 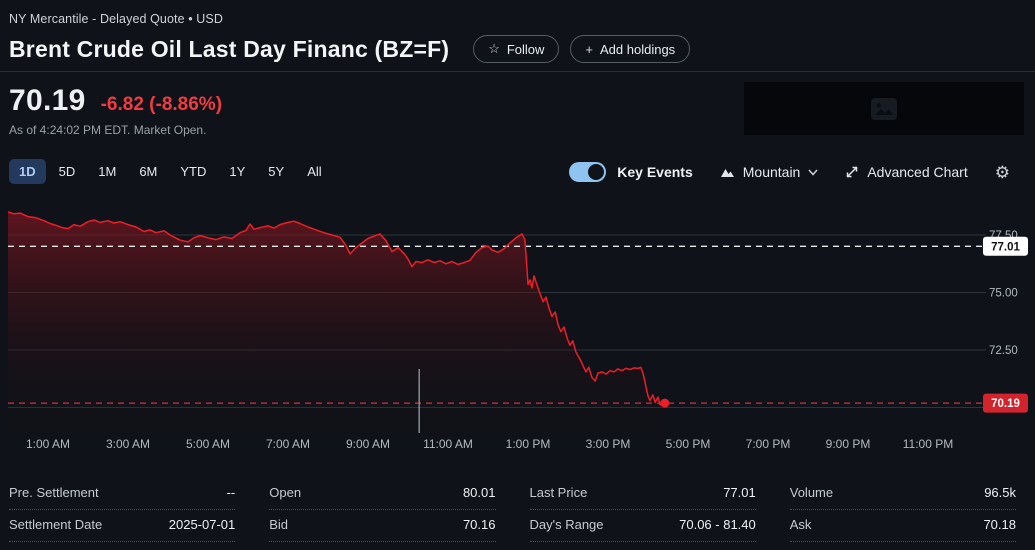 What do you see at coordinates (800, 524) in the screenshot?
I see `stat-label: Ask` at bounding box center [800, 524].